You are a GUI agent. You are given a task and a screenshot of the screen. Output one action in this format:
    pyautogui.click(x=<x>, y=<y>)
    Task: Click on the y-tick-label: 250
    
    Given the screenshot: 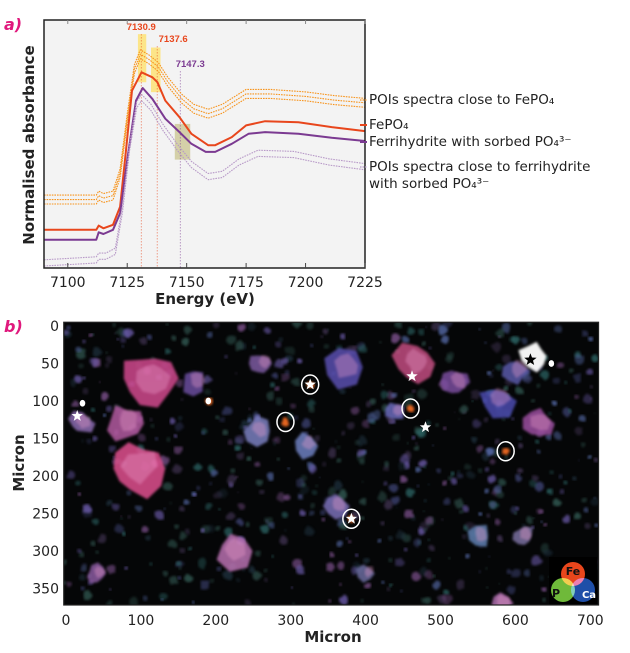 What is the action you would take?
    pyautogui.click(x=45, y=515)
    